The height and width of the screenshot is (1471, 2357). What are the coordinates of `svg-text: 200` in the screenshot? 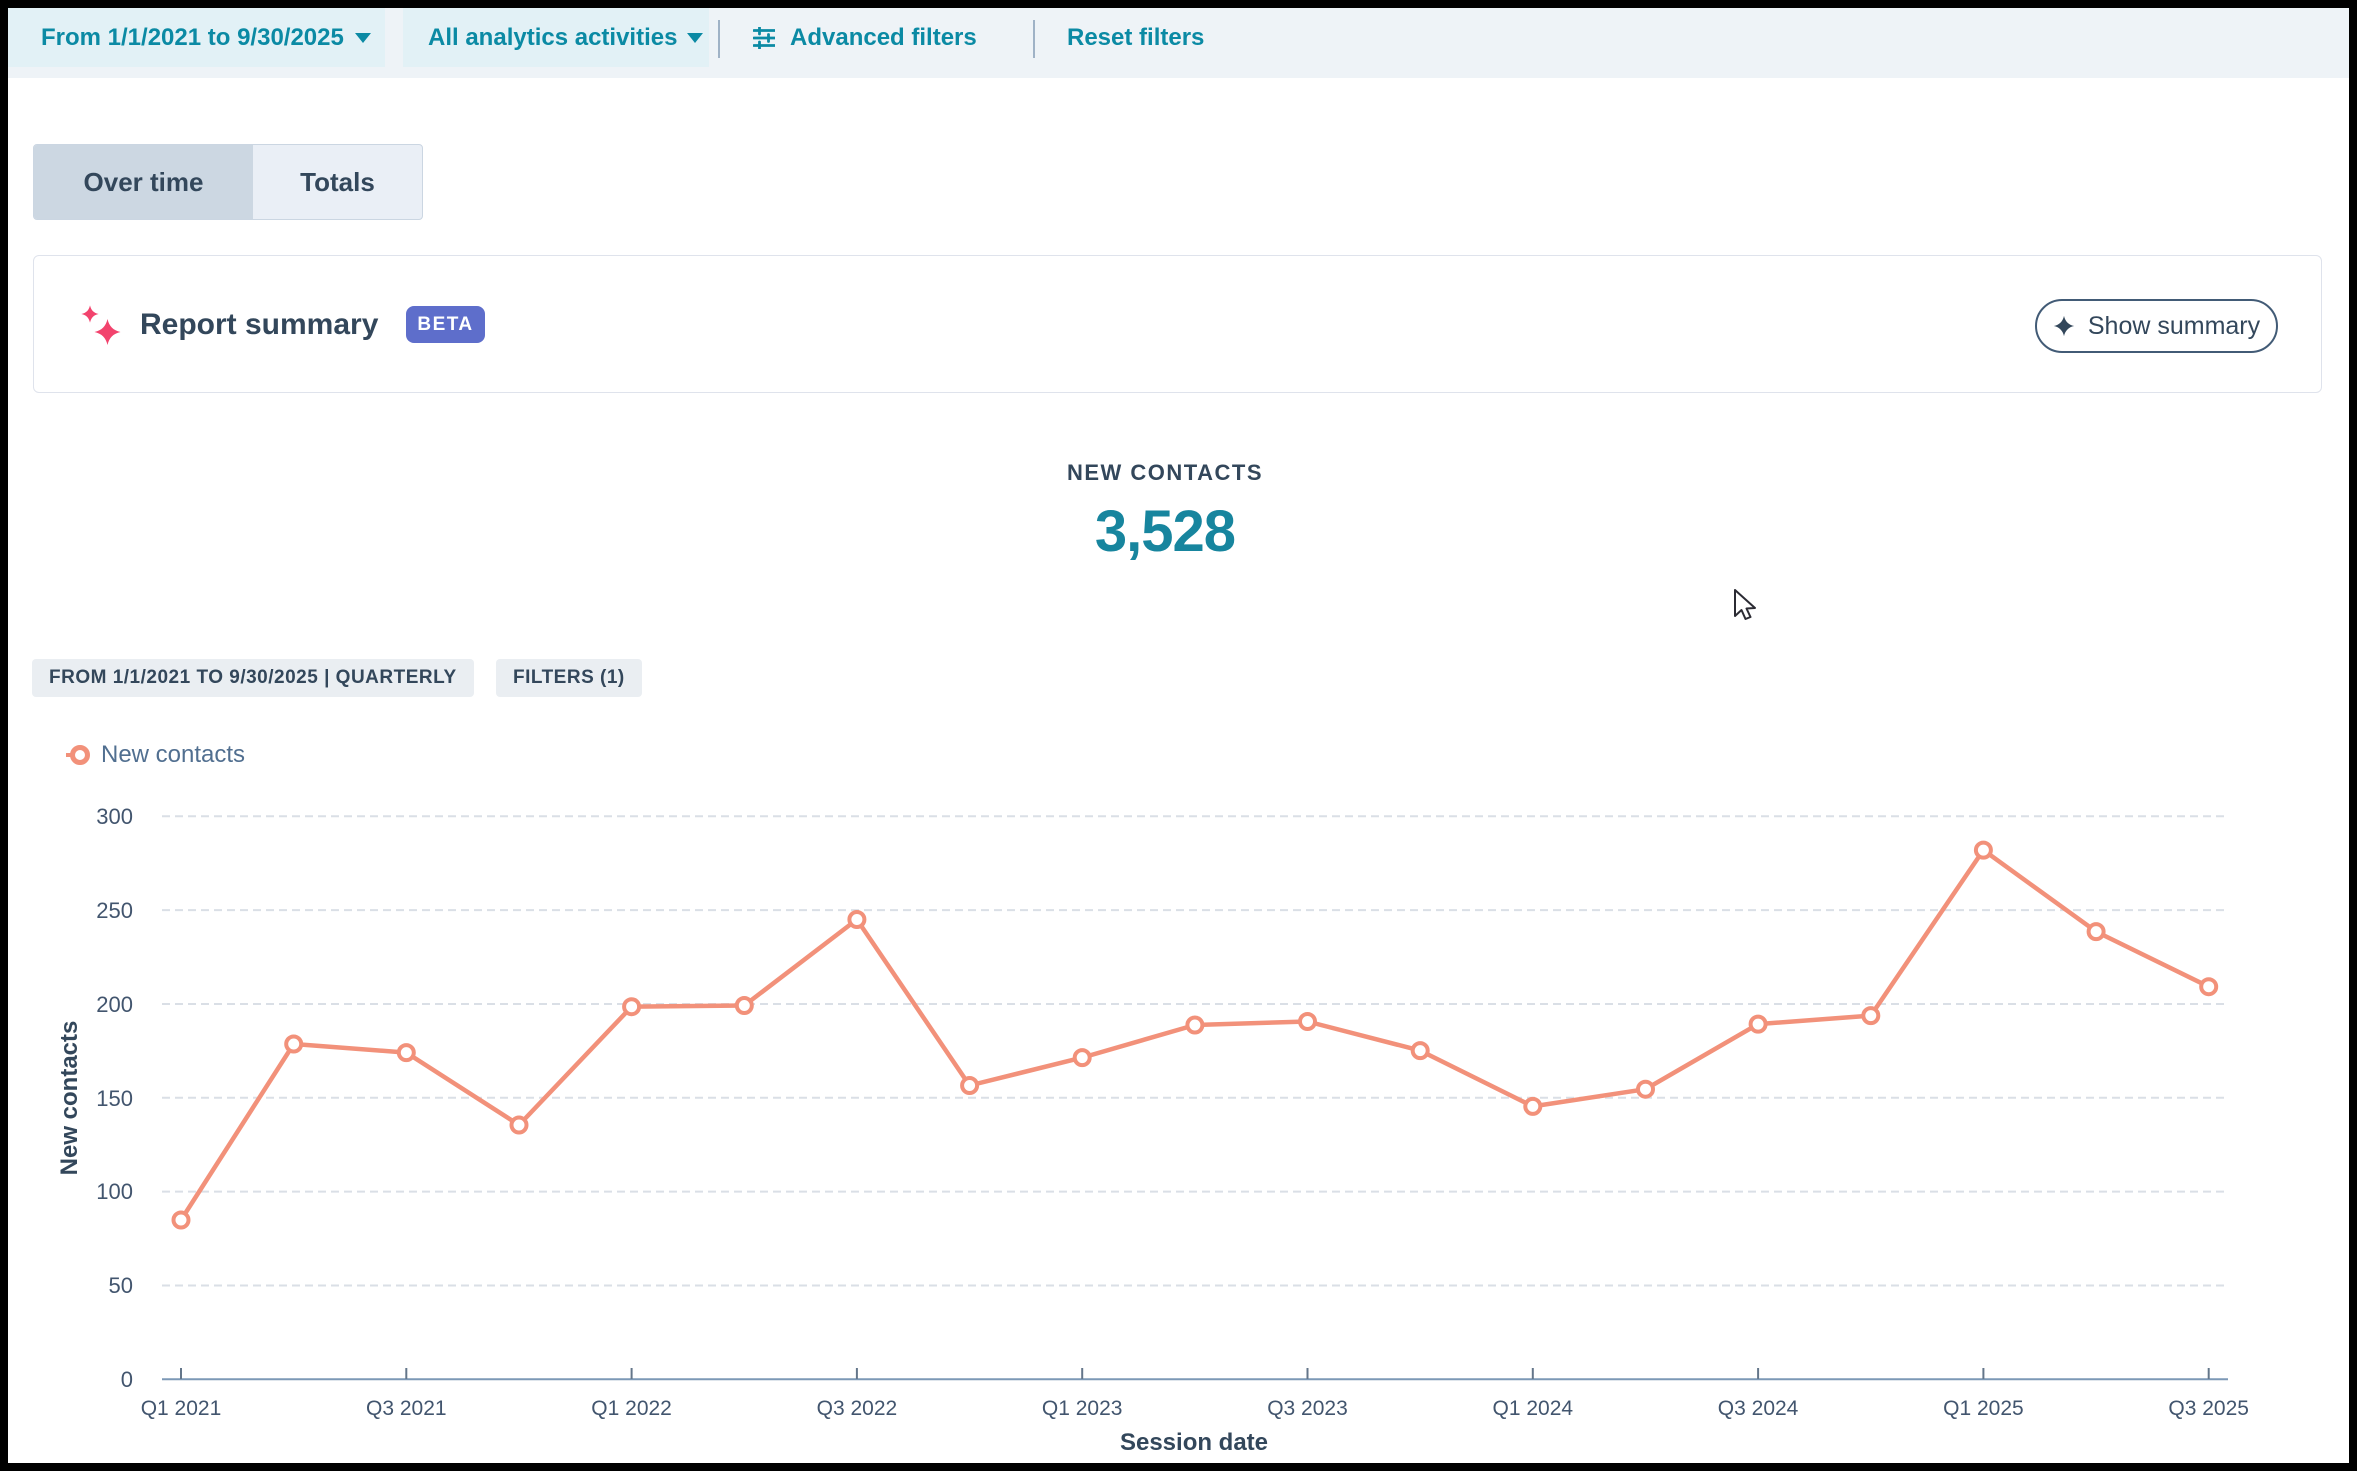 It's located at (114, 1004).